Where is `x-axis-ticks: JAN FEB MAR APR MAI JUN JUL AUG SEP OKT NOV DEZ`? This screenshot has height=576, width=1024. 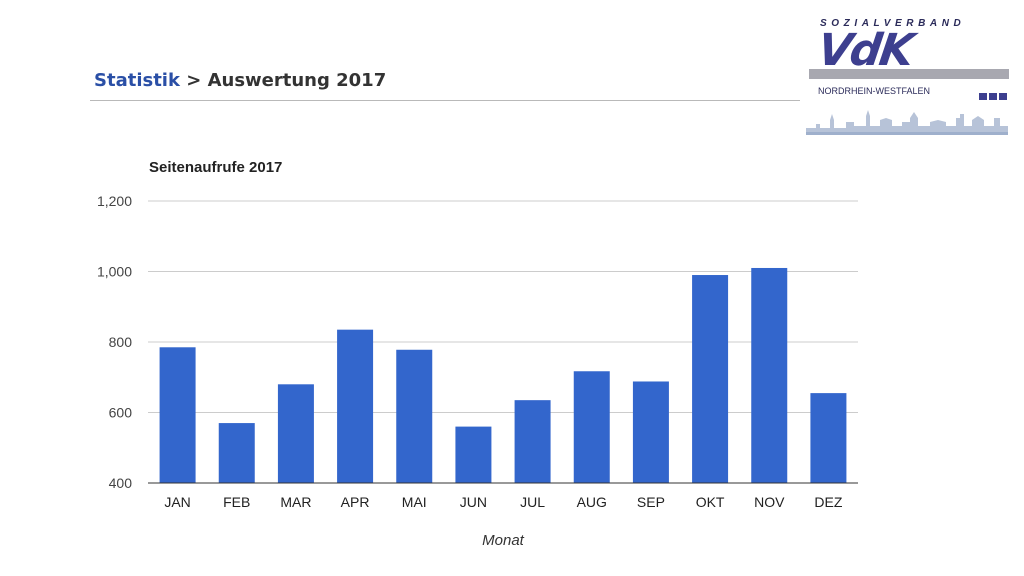
x-axis-ticks: JAN FEB MAR APR MAI JUN JUL AUG SEP OKT NOV DEZ is located at coordinates (503, 502).